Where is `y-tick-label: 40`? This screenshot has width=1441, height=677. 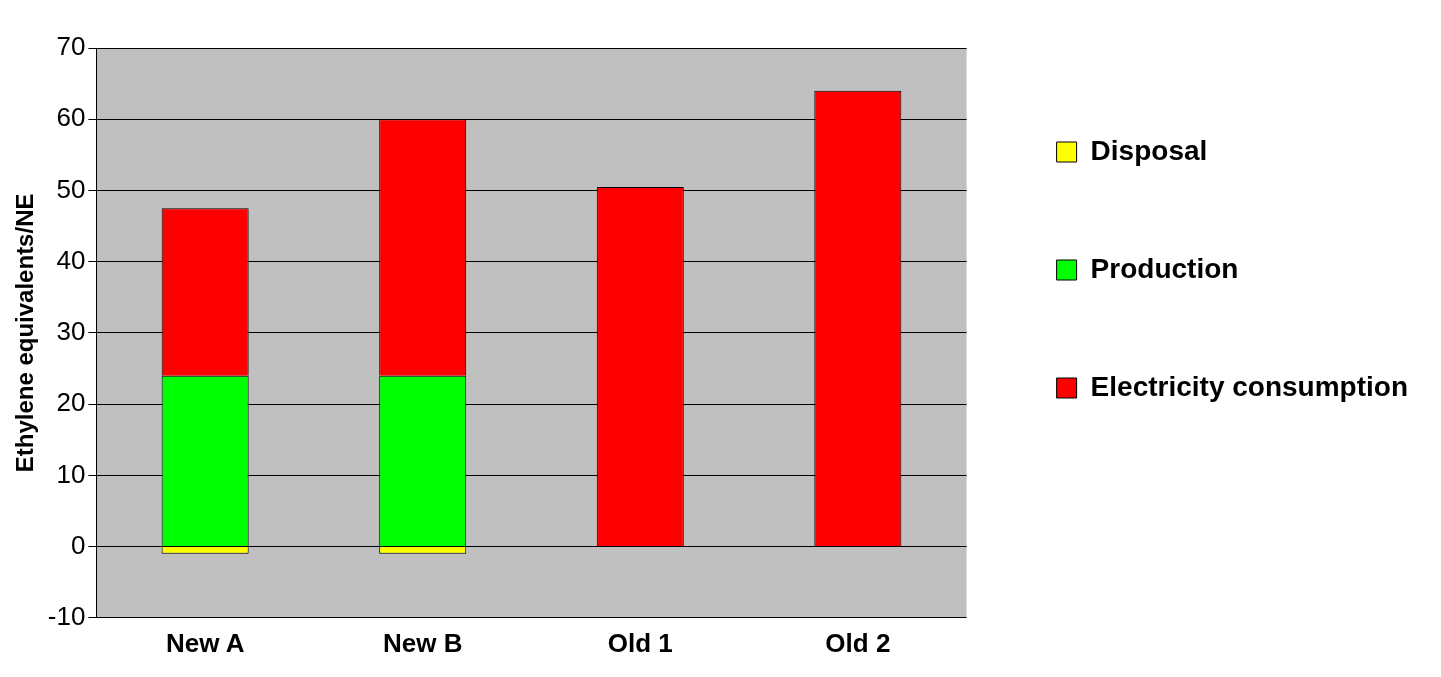 y-tick-label: 40 is located at coordinates (71, 259).